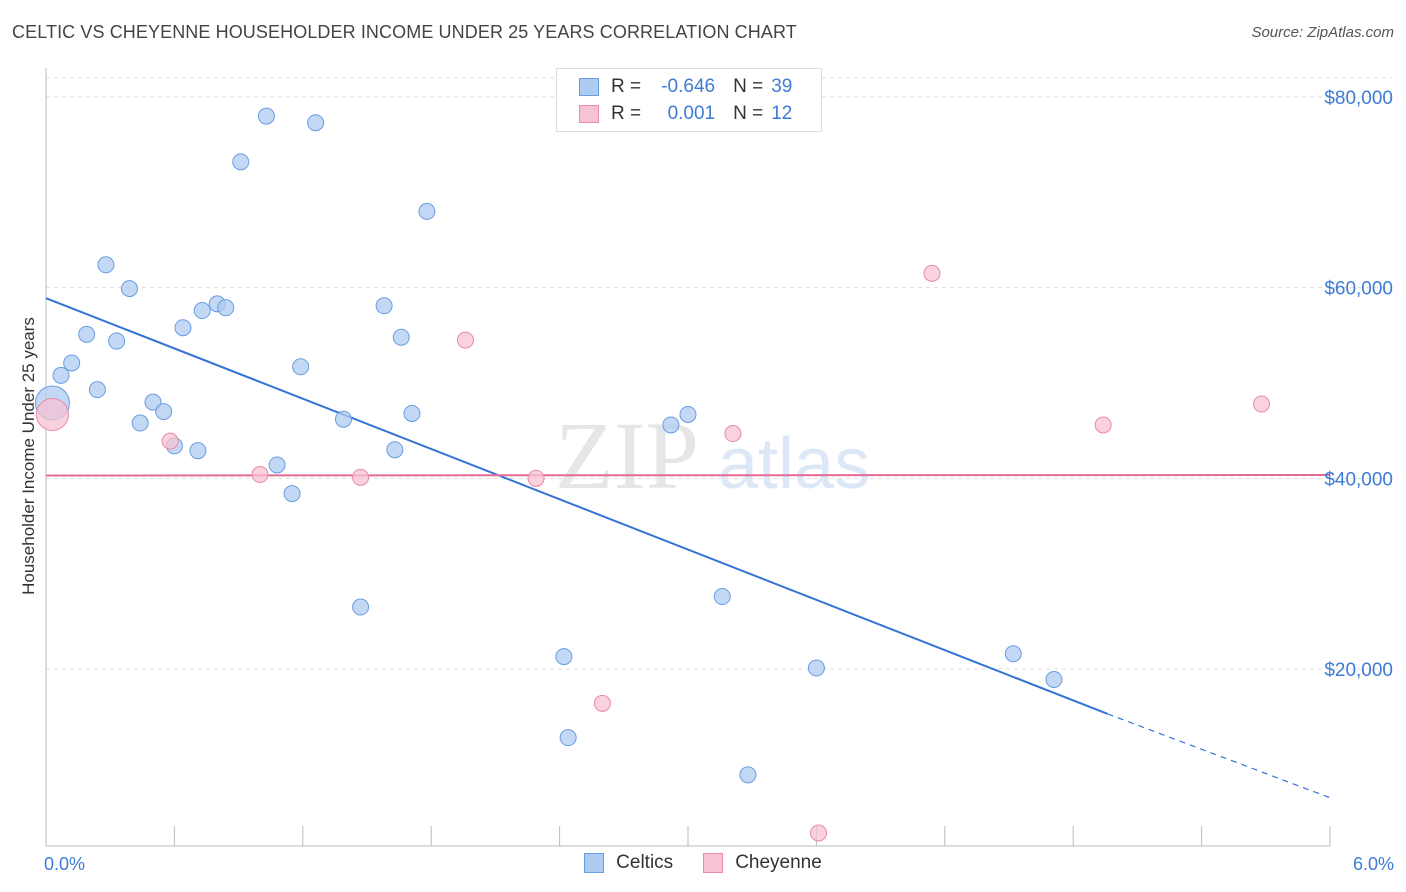 The height and width of the screenshot is (892, 1406). I want to click on x-tick-label: 0.0%, so click(64, 864).